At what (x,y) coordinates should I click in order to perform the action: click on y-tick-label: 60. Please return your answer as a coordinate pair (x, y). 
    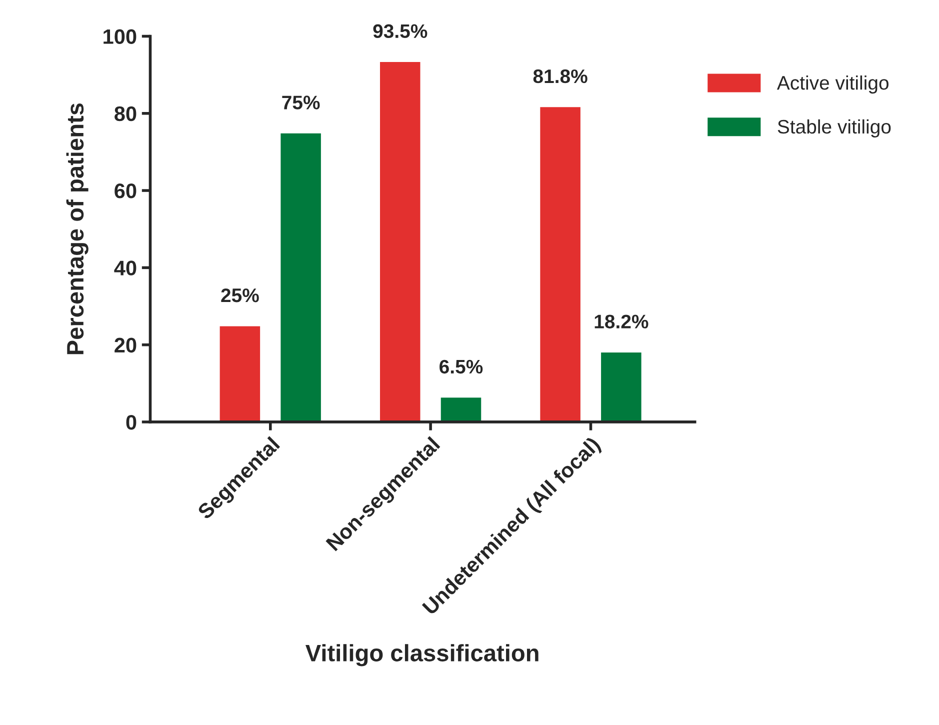
    Looking at the image, I should click on (125, 191).